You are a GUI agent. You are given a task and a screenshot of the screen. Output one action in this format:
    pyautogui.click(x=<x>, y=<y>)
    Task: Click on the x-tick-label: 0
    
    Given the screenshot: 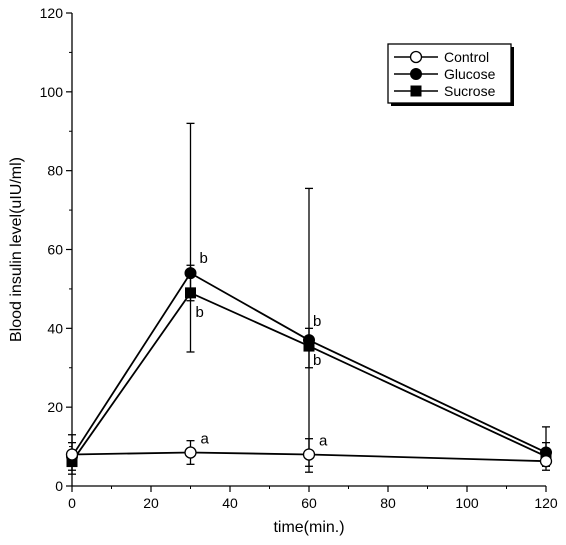 What is the action you would take?
    pyautogui.click(x=72, y=503)
    